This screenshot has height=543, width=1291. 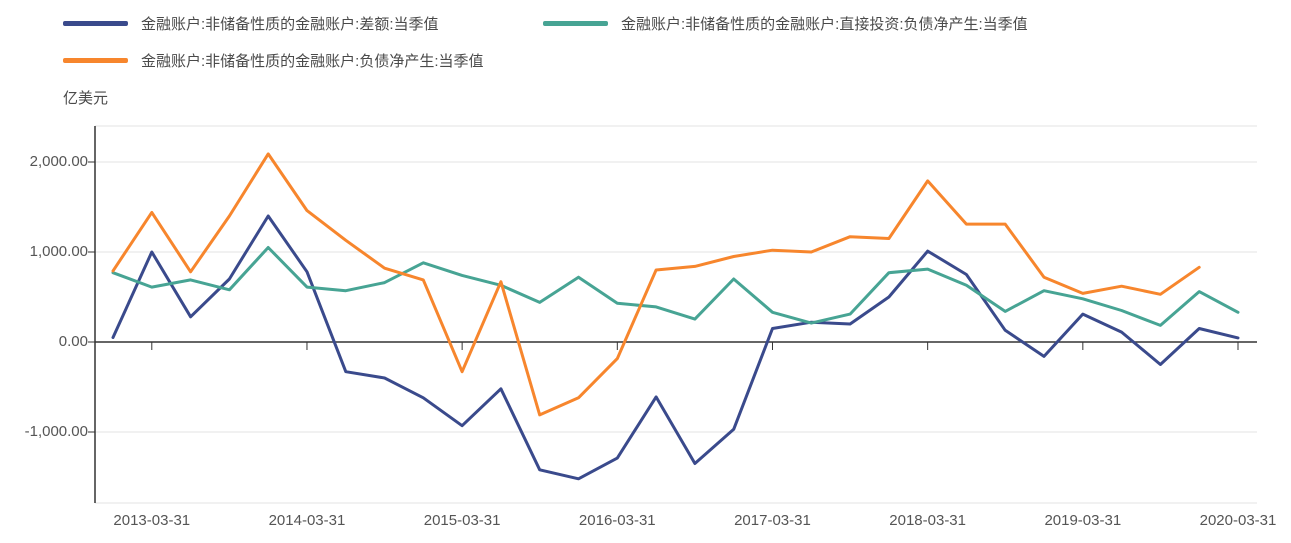 I want to click on legend-item-direct-investment: 金融账户:非储备性质的金融账户:直接投资:负债净产生:当季值, so click(x=785, y=23).